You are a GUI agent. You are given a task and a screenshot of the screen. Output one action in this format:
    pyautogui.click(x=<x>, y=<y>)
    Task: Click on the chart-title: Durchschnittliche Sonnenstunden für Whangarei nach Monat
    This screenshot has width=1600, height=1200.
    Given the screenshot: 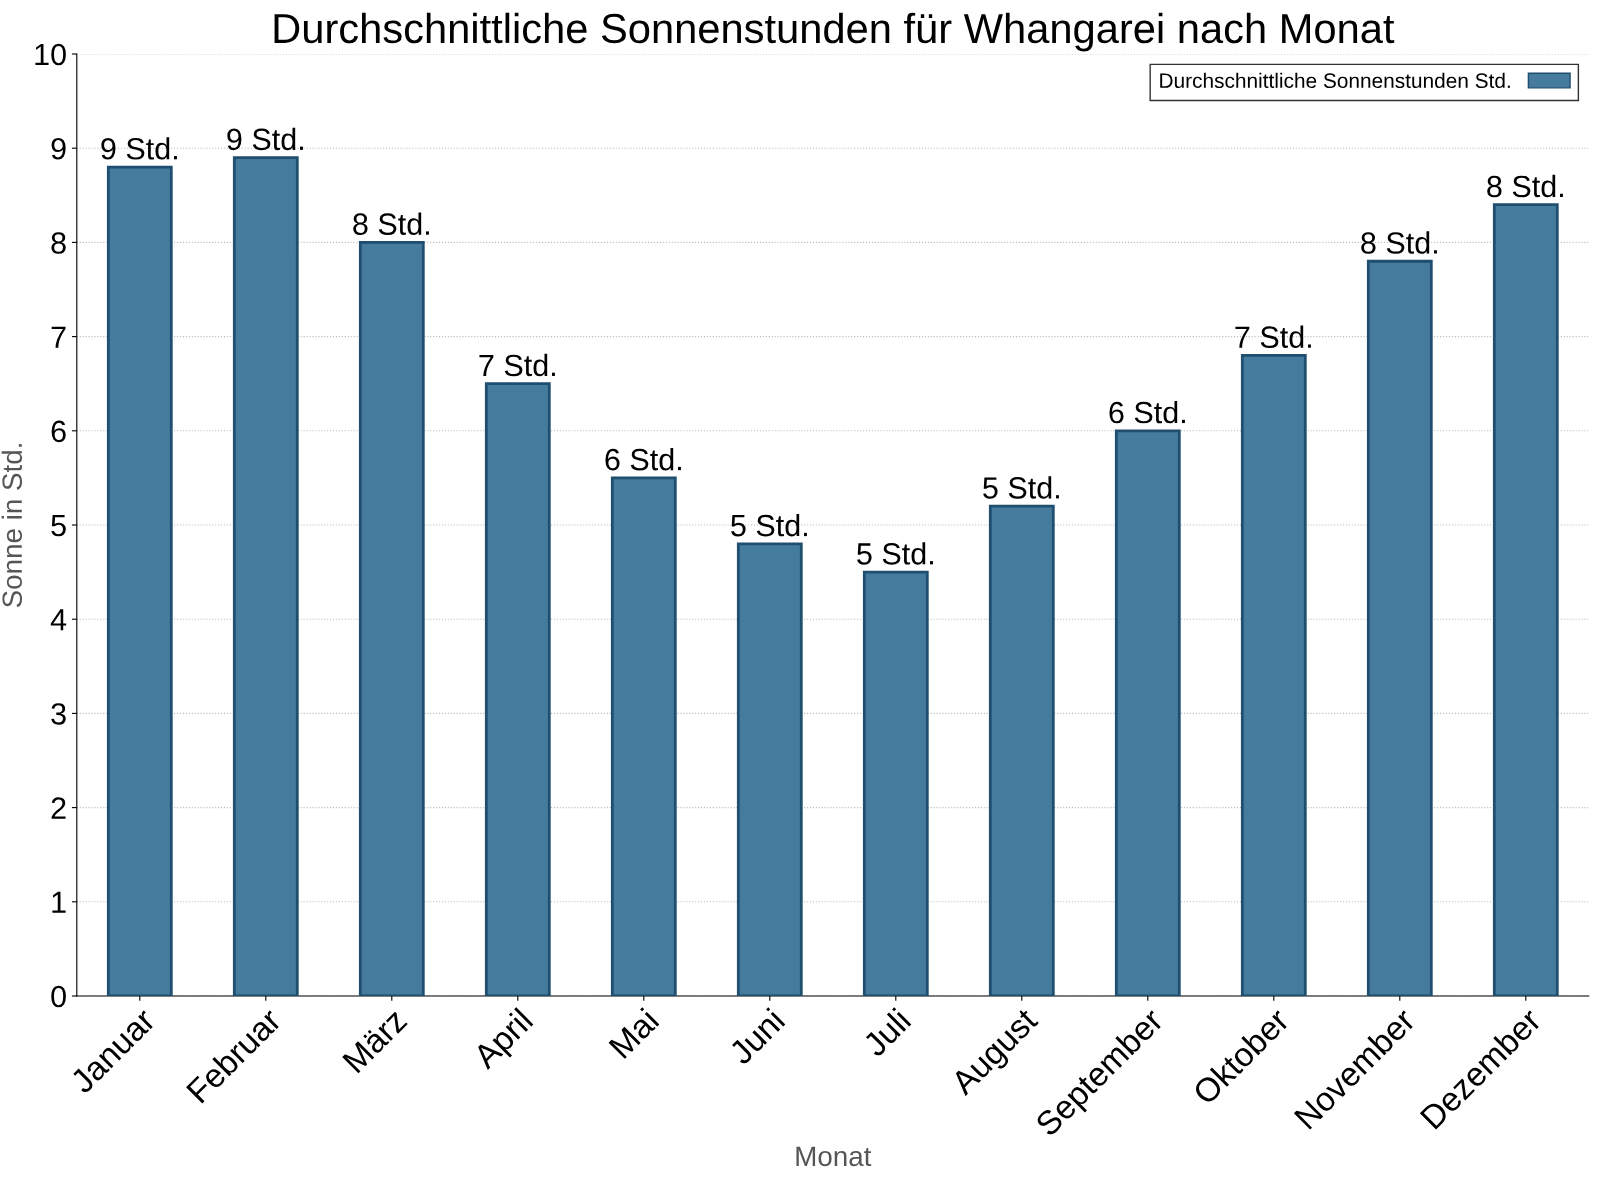 What is the action you would take?
    pyautogui.click(x=834, y=32)
    